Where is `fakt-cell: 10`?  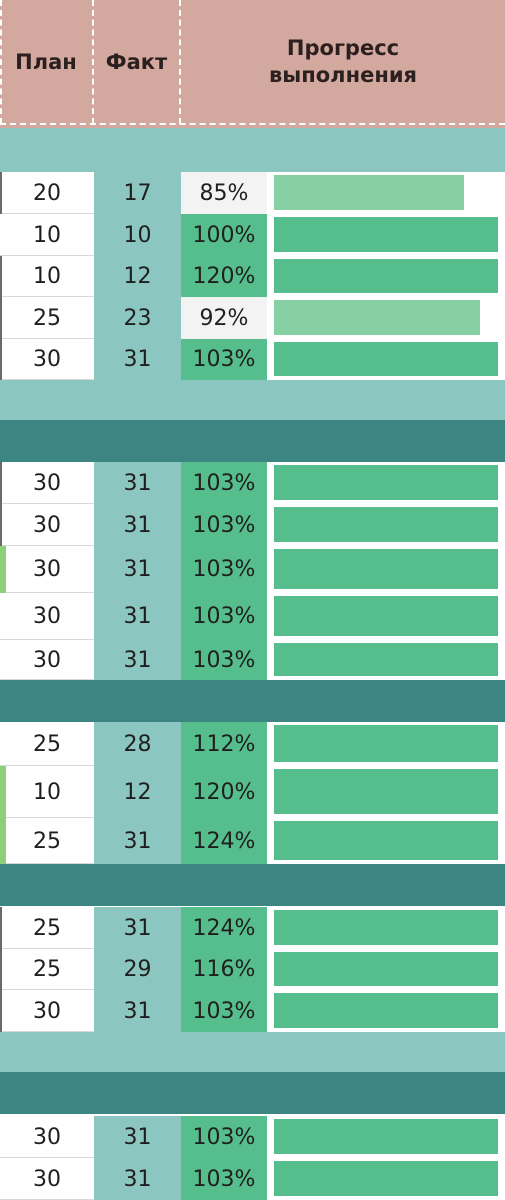
fakt-cell: 10 is located at coordinates (137, 235).